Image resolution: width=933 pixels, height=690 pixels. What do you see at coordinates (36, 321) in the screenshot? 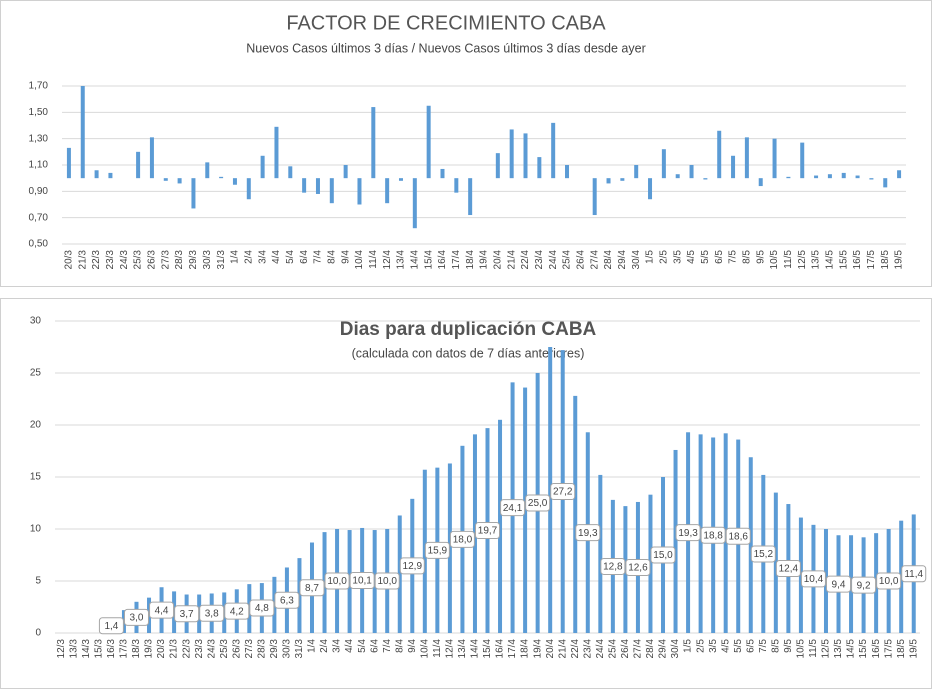
I see `y-tick-label: 30` at bounding box center [36, 321].